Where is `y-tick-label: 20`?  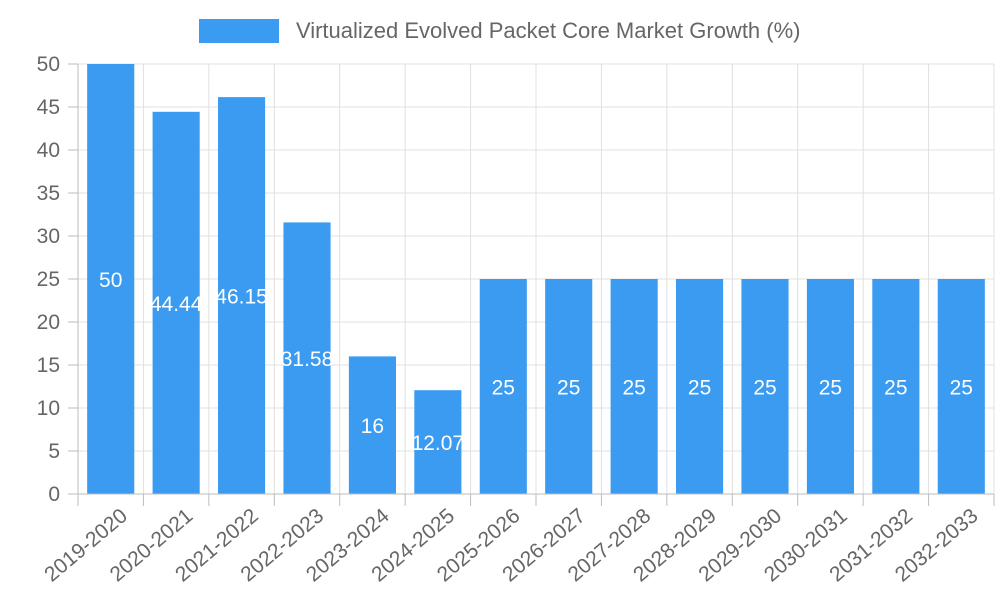
y-tick-label: 20 is located at coordinates (48, 322).